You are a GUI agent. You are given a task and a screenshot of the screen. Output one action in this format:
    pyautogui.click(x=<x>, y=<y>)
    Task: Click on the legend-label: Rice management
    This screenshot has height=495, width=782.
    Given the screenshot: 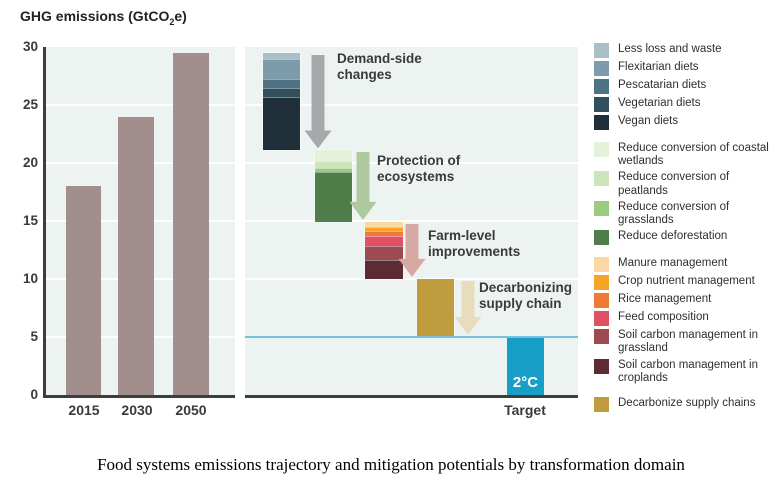 What is the action you would take?
    pyautogui.click(x=665, y=299)
    